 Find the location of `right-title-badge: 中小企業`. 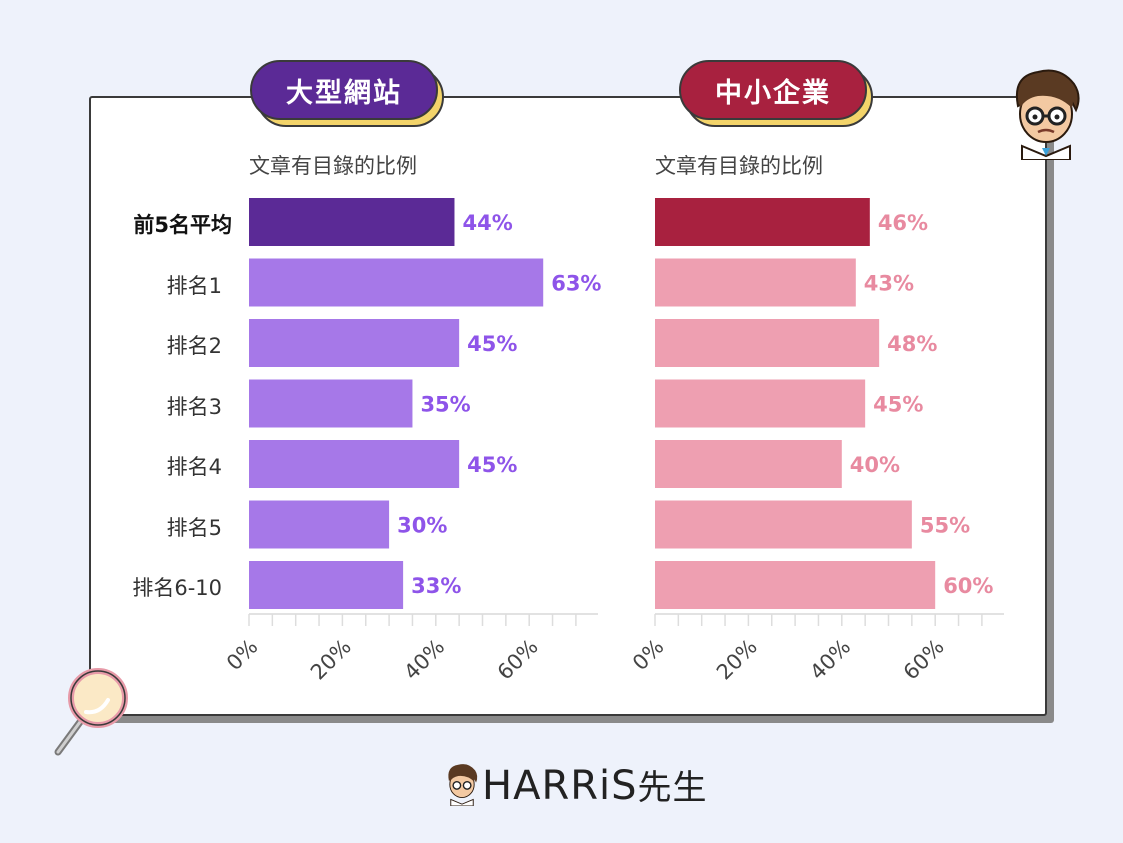

right-title-badge: 中小企業 is located at coordinates (776, 93).